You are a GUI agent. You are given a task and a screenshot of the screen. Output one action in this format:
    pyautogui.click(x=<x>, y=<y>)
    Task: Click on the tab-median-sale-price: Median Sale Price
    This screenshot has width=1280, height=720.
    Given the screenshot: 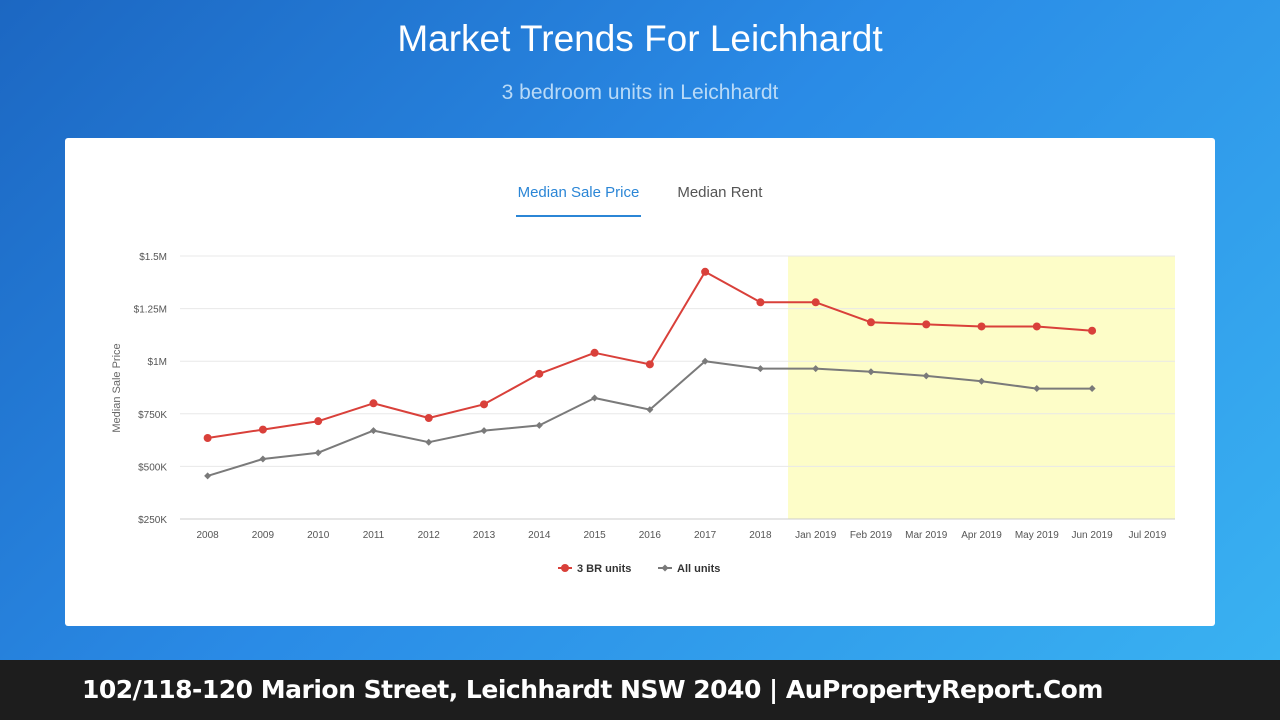 What is the action you would take?
    pyautogui.click(x=578, y=199)
    